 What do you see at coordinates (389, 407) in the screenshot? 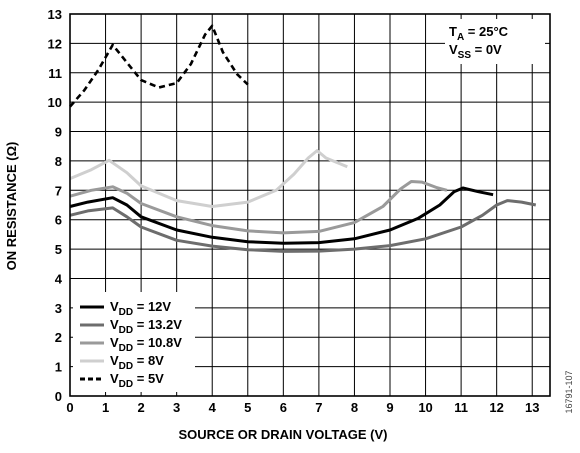
I see `x-tick-label: 9` at bounding box center [389, 407].